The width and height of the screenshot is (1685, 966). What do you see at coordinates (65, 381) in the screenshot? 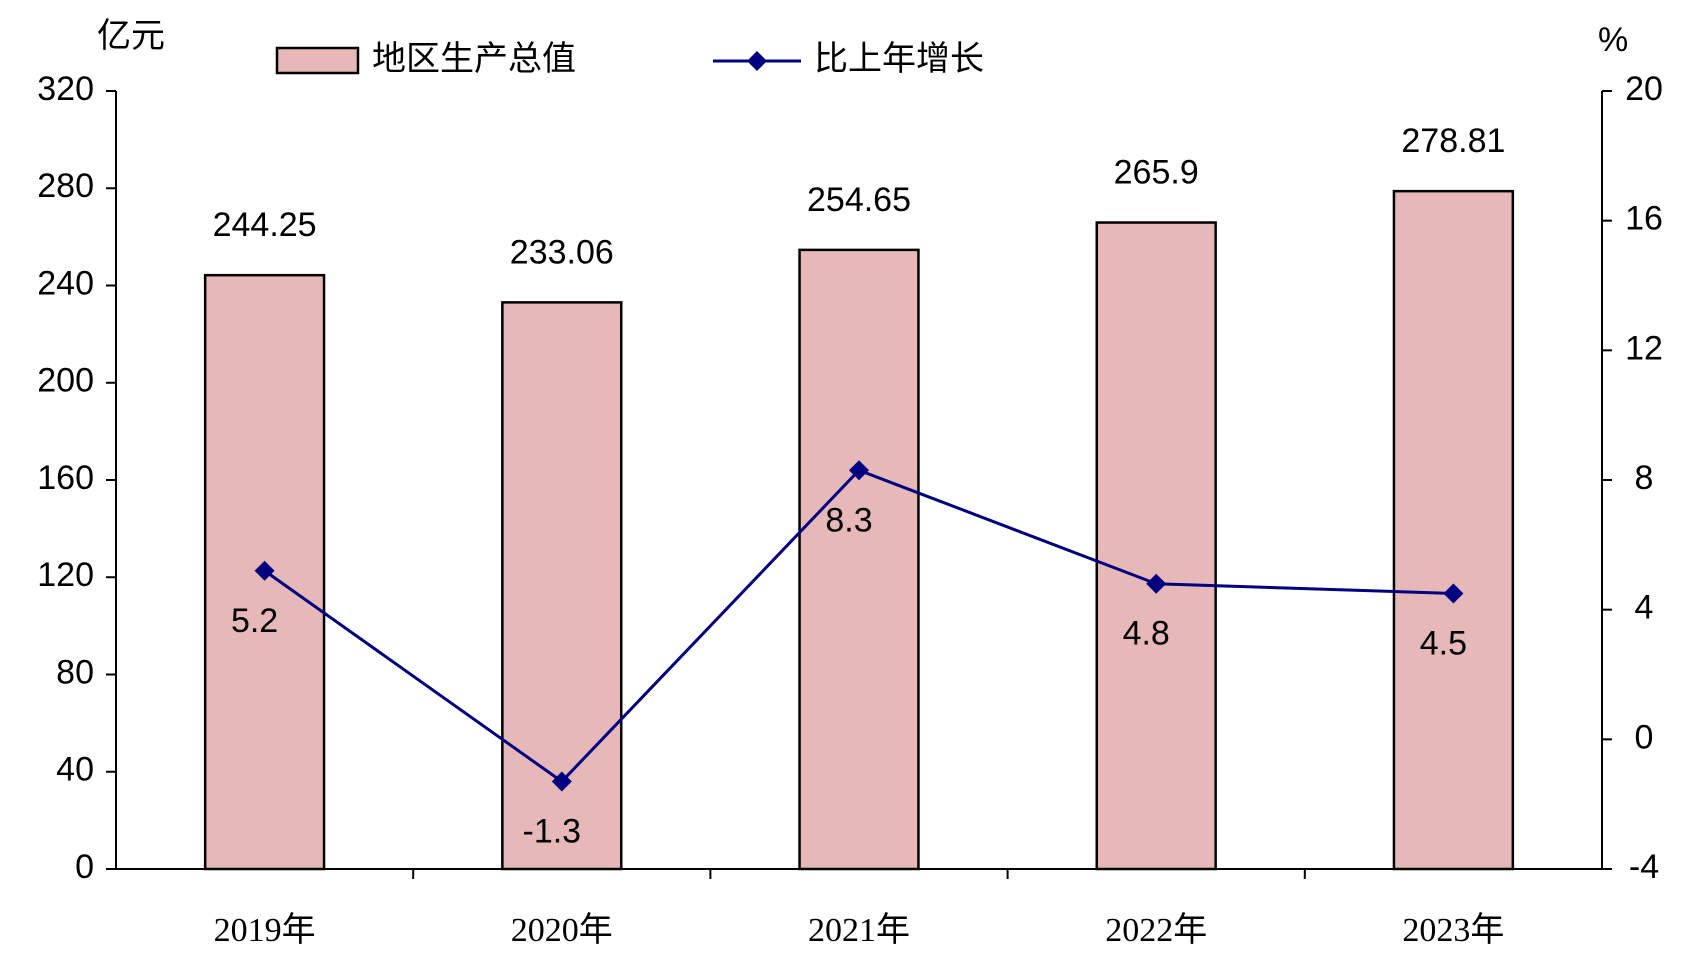
I see `y-tick-label: 200` at bounding box center [65, 381].